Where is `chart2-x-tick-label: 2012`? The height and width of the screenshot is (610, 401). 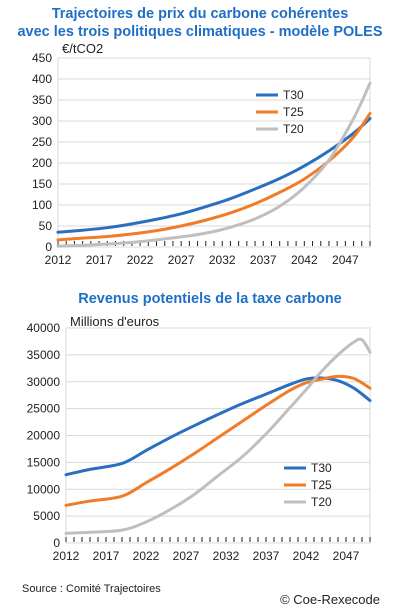
chart2-x-tick-label: 2012 is located at coordinates (66, 556).